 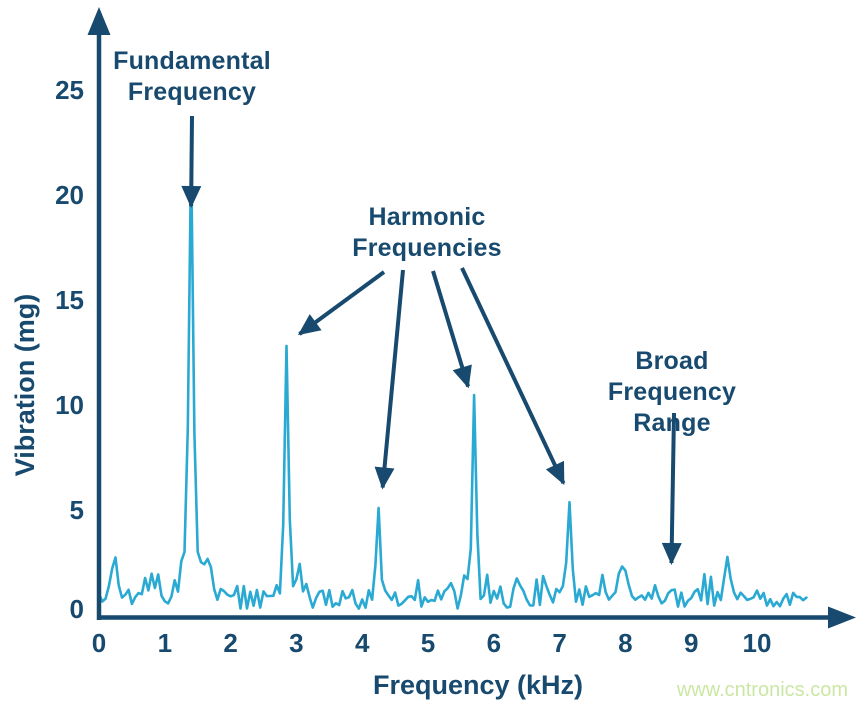 What do you see at coordinates (625, 643) in the screenshot?
I see `x-tick-label-8: 8` at bounding box center [625, 643].